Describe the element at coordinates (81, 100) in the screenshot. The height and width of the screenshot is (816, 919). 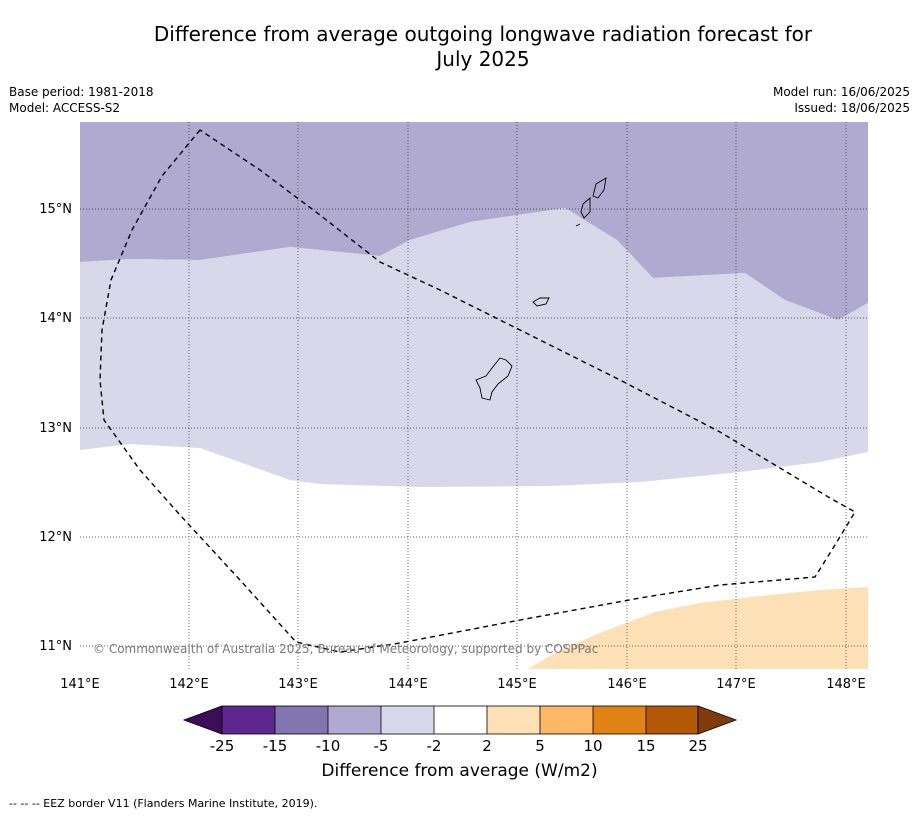
I see `meta-left: Base period: 1981-2018 Model: ACCESS-S2` at that location.